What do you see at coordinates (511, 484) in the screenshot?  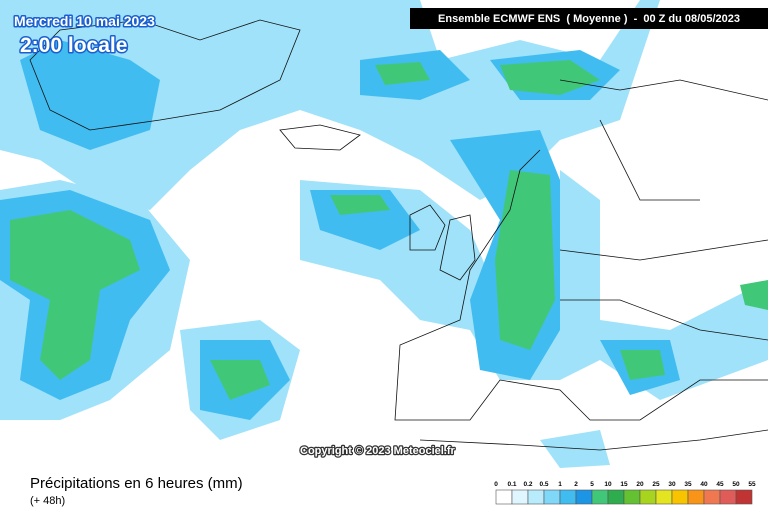 I see `legend-label: 0.1` at bounding box center [511, 484].